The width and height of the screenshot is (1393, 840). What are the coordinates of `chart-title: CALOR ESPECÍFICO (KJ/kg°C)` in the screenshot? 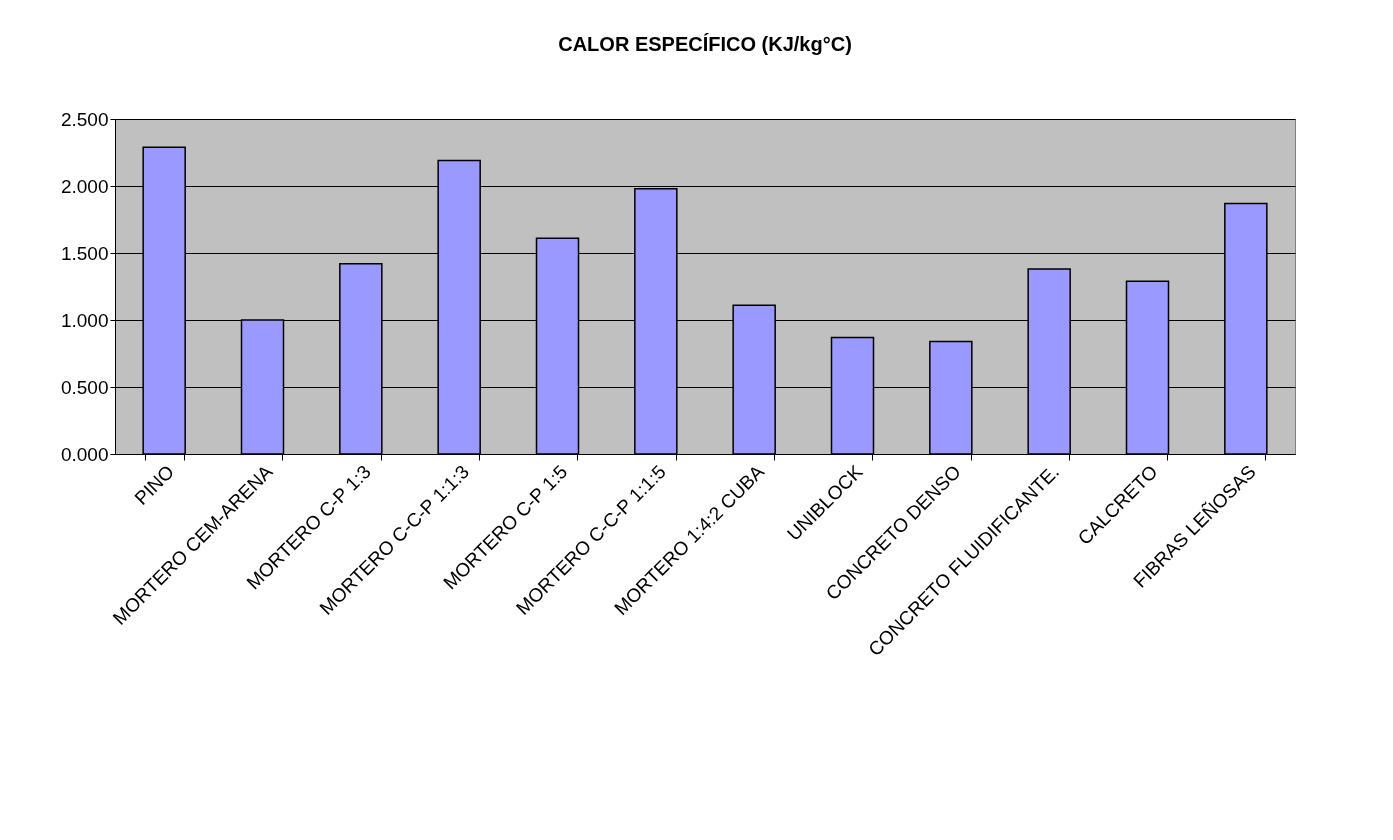 It's located at (705, 44).